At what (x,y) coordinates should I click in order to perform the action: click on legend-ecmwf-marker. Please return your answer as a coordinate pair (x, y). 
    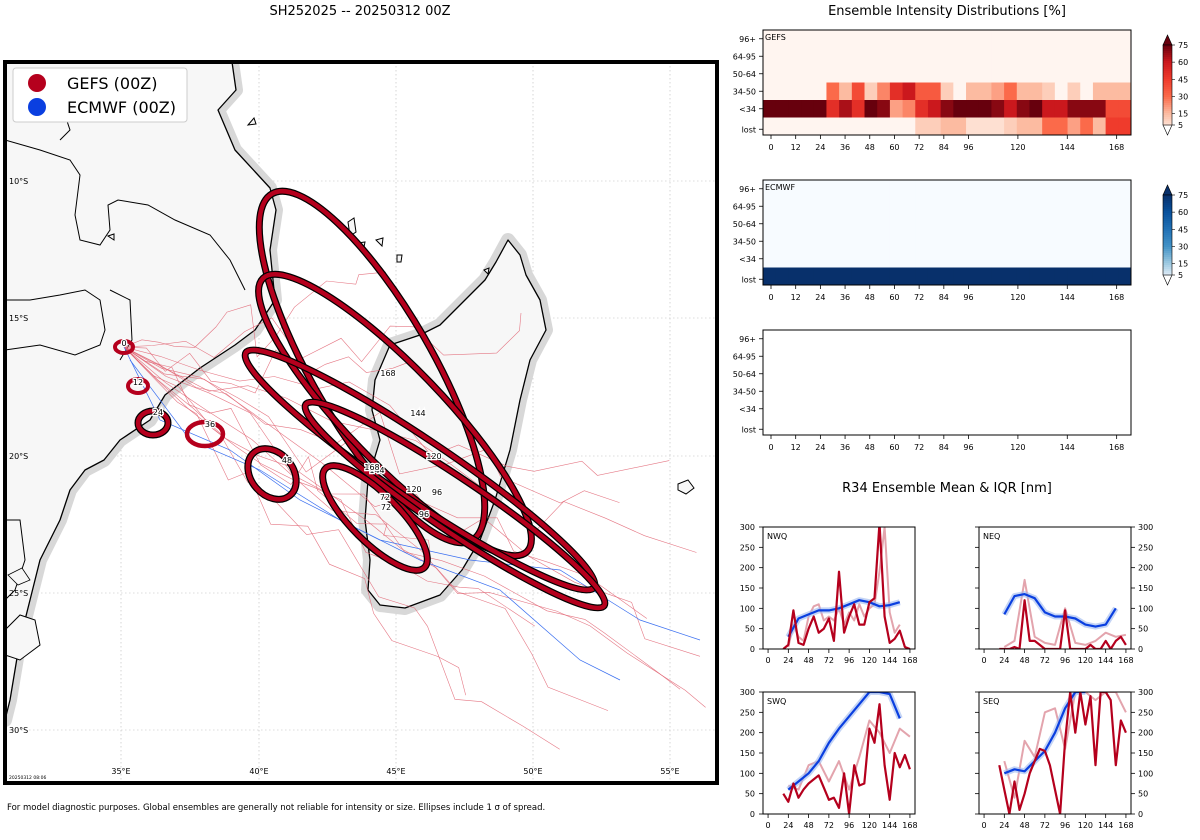
    Looking at the image, I should click on (37, 107).